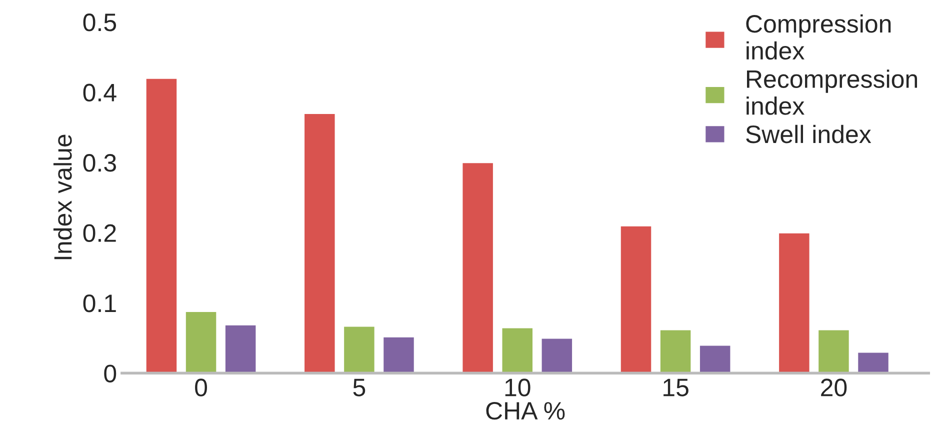 The image size is (938, 439). I want to click on y-tick-label: 0.5, so click(99, 23).